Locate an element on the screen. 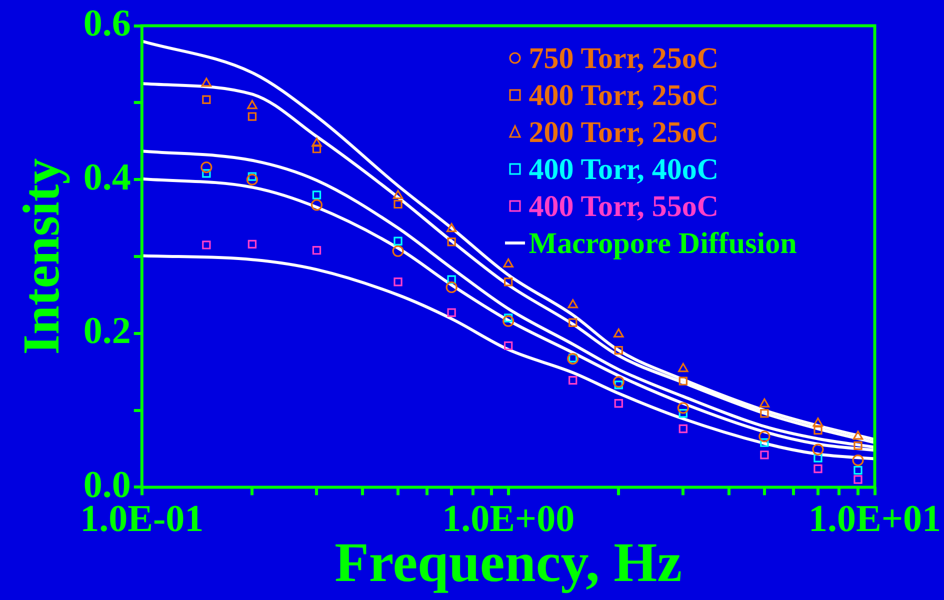  y-tick-label: 0.6 is located at coordinates (107, 23).